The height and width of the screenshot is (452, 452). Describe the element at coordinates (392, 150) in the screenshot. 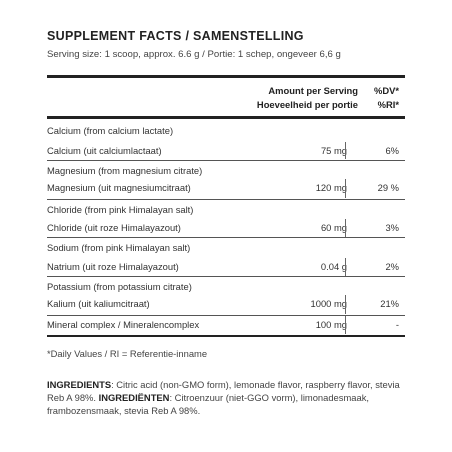

I see `nutrient-dv: 6%` at that location.